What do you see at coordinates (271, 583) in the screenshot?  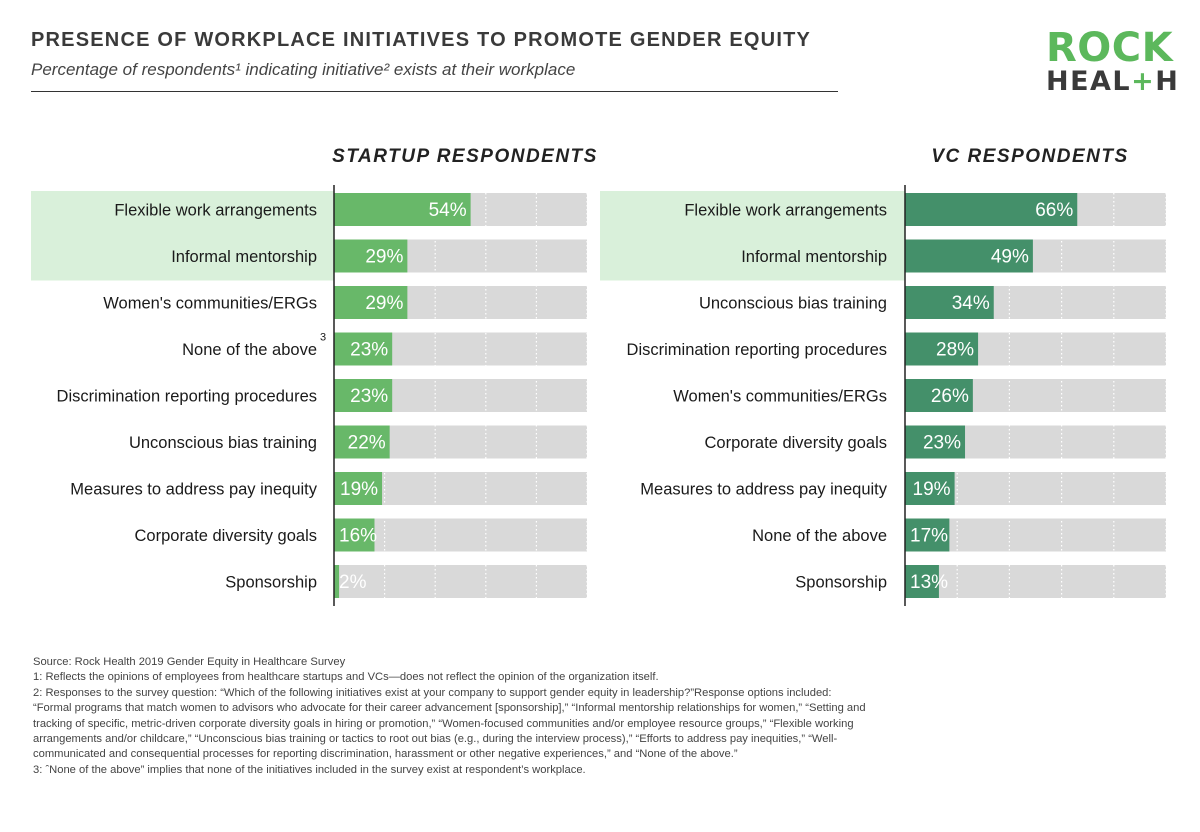 I see `startup-category-label: Sponsorship` at bounding box center [271, 583].